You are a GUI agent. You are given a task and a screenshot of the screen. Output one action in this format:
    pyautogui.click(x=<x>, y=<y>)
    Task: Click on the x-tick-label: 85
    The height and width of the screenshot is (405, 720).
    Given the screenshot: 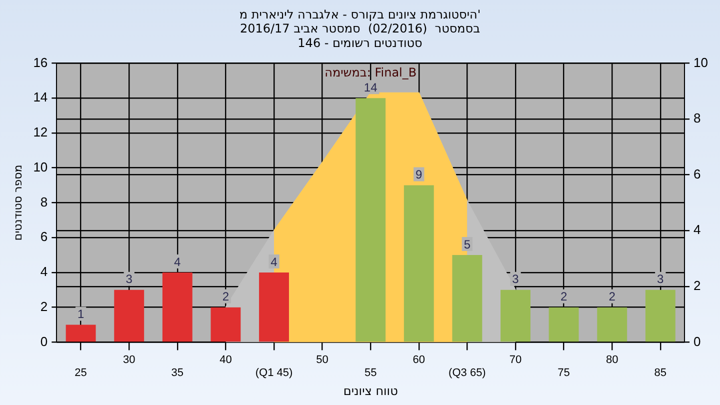 What is the action you would take?
    pyautogui.click(x=660, y=373)
    